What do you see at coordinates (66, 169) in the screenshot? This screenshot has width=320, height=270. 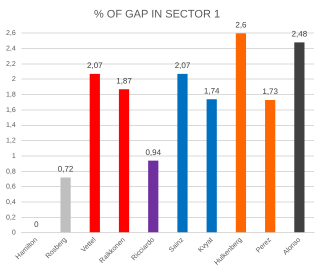 I see `data-label: 0,72` at bounding box center [66, 169].